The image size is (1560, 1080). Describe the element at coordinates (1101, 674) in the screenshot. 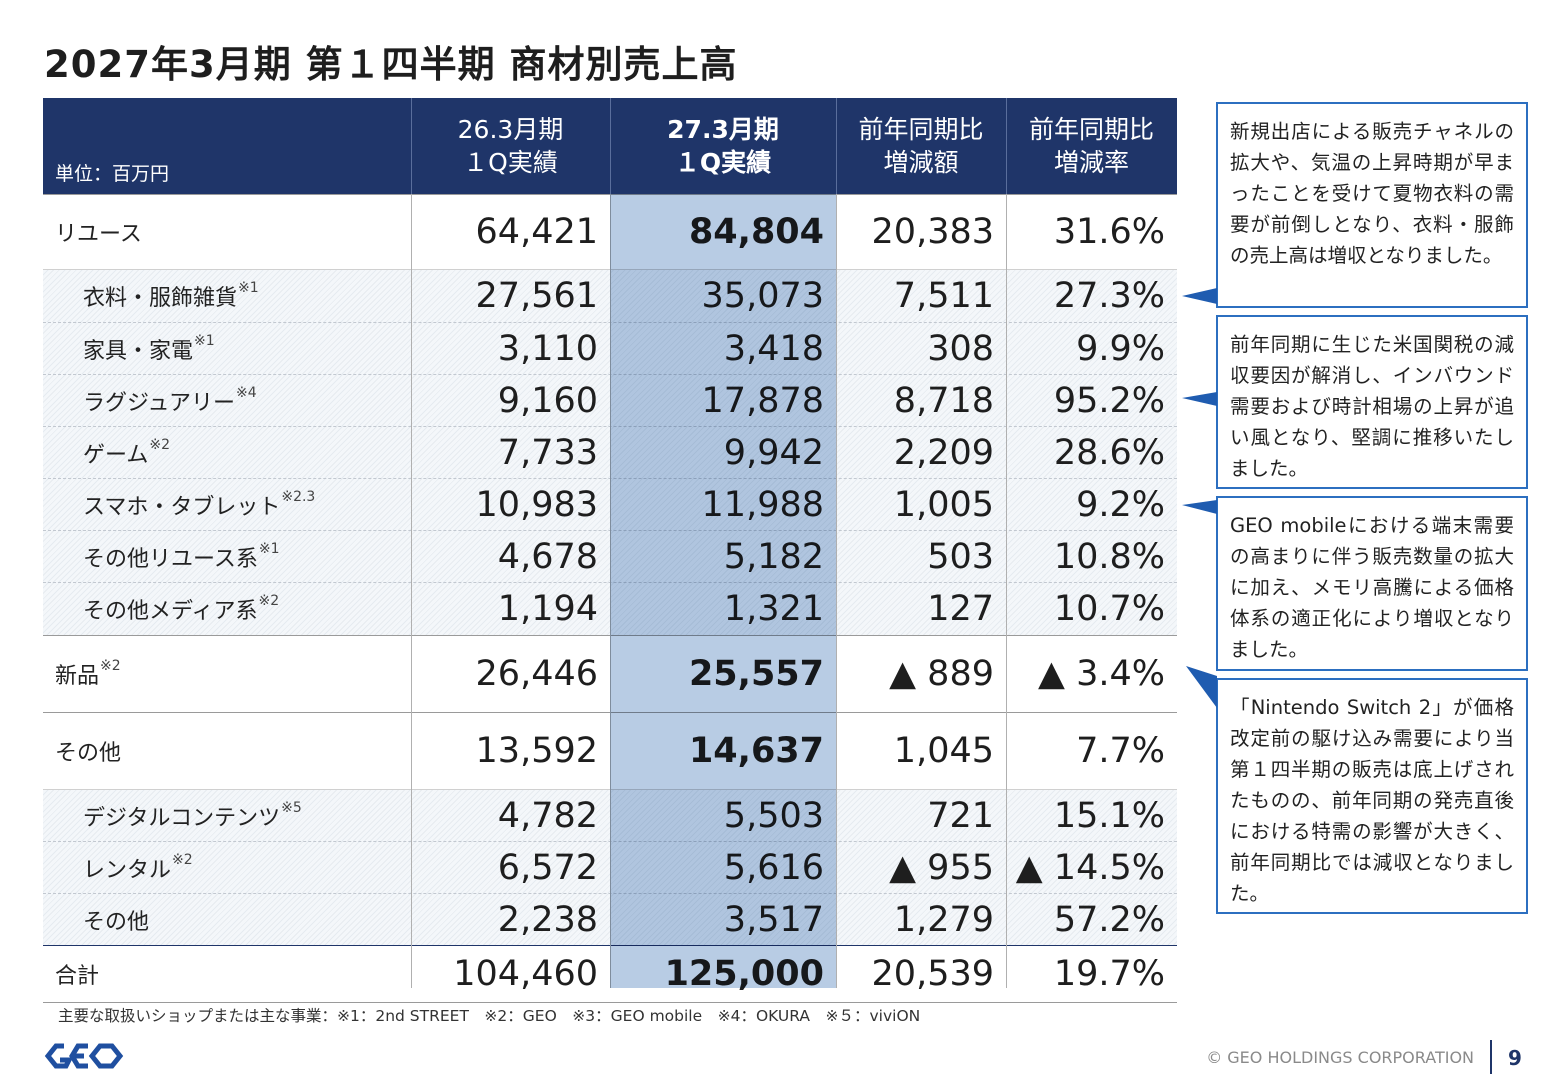

I see `value-change-rate: ▲ 3.4%` at that location.